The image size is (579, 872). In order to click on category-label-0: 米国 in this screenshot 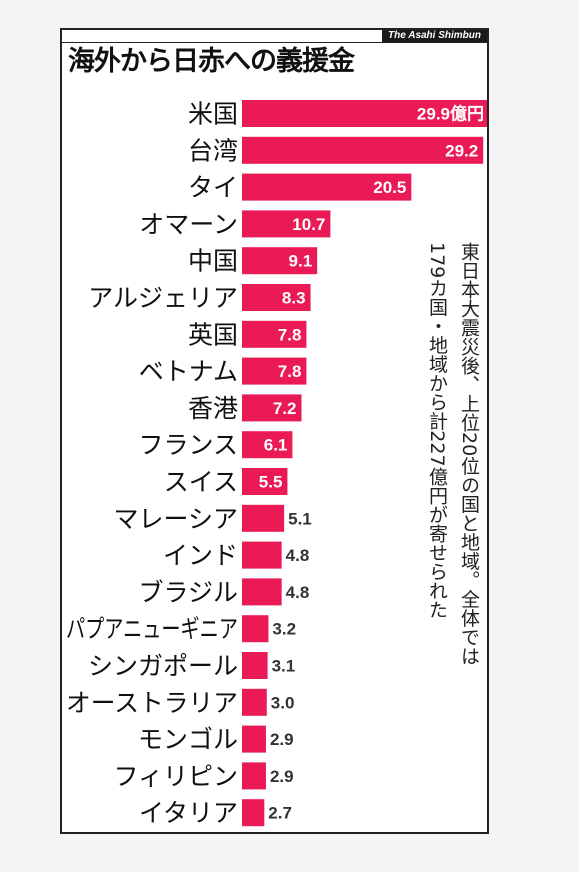, I will do `click(213, 114)`.